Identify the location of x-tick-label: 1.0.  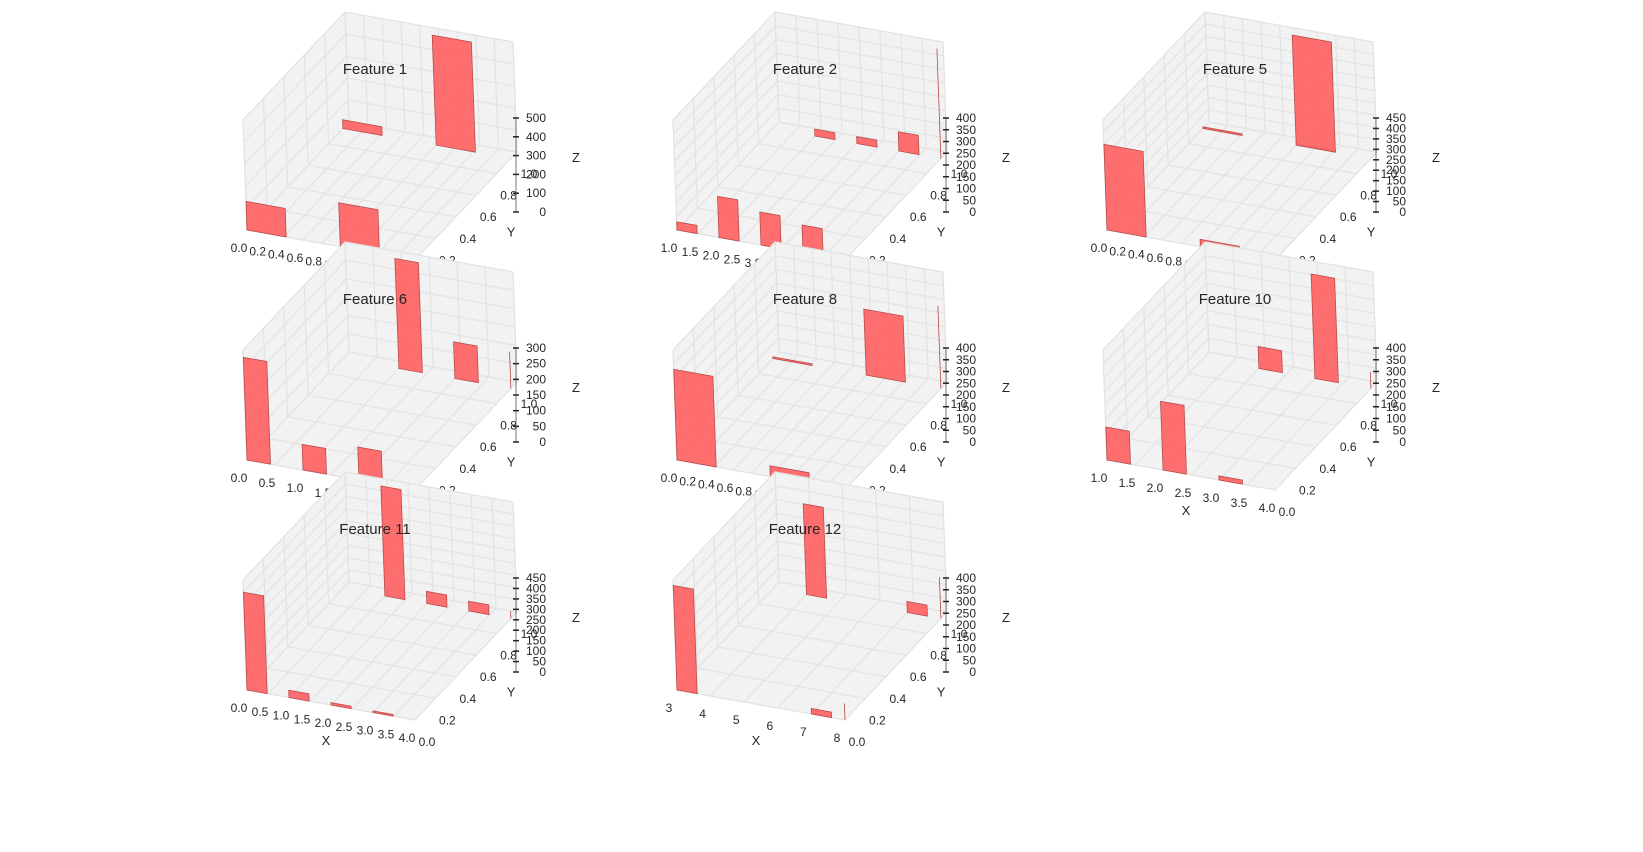
(1099, 478).